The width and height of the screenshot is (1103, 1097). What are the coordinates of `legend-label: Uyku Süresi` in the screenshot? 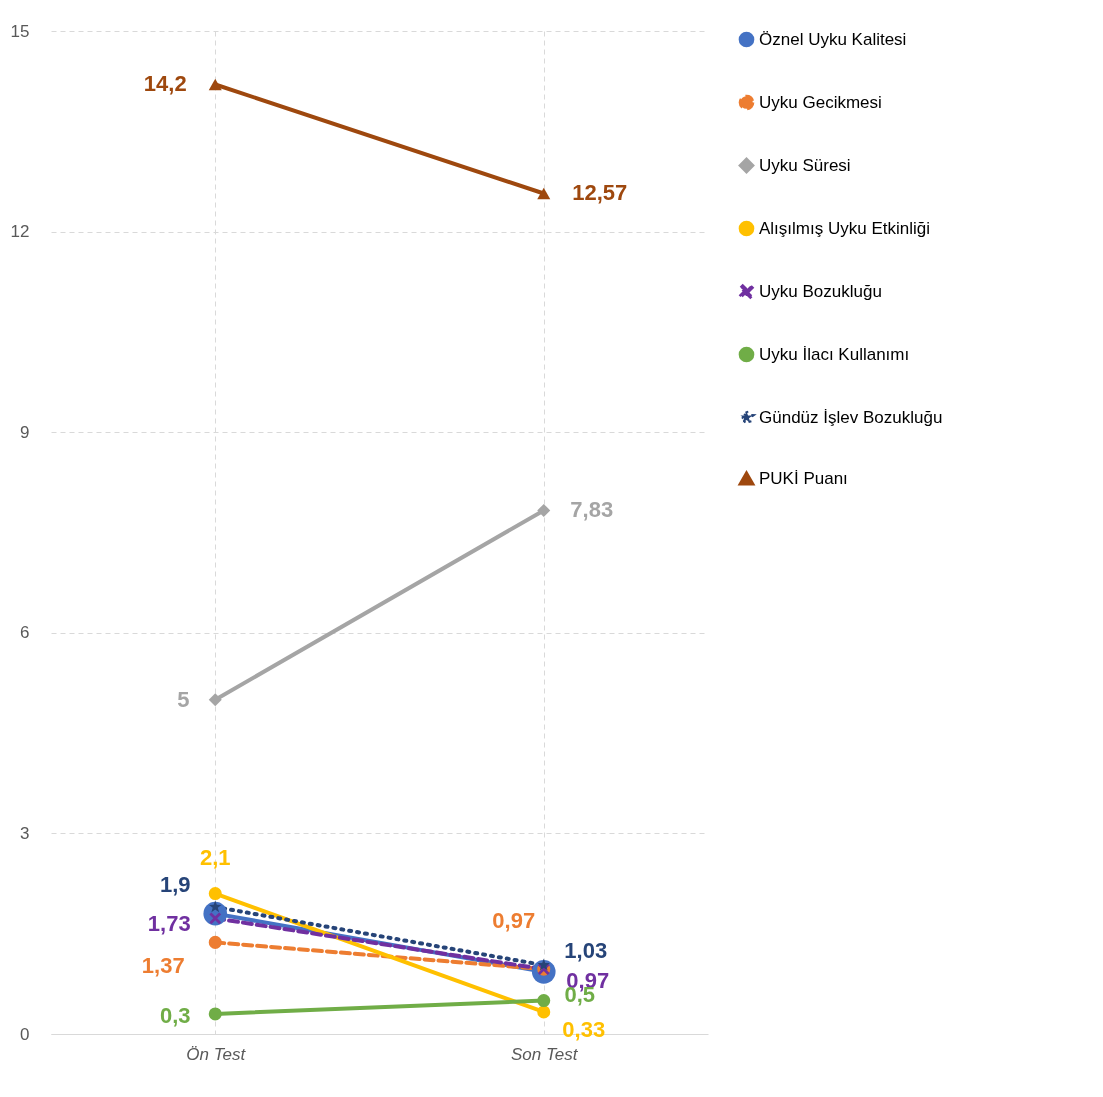 It's located at (805, 165).